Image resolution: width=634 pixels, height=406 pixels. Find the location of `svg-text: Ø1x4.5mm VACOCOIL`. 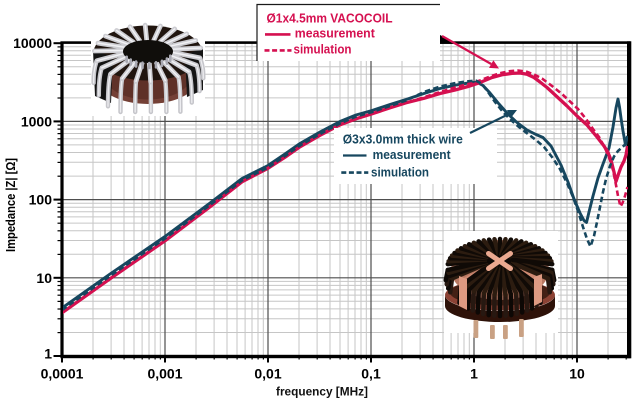

svg-text: Ø1x4.5mm VACOCOIL is located at coordinates (330, 18).